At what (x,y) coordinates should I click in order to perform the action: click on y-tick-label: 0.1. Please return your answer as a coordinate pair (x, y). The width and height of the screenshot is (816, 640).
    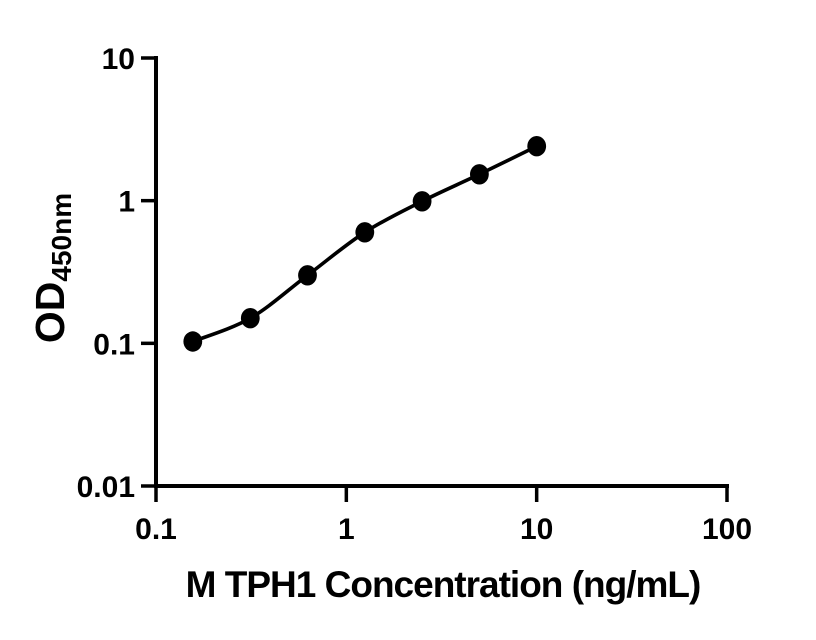
    Looking at the image, I should click on (114, 344).